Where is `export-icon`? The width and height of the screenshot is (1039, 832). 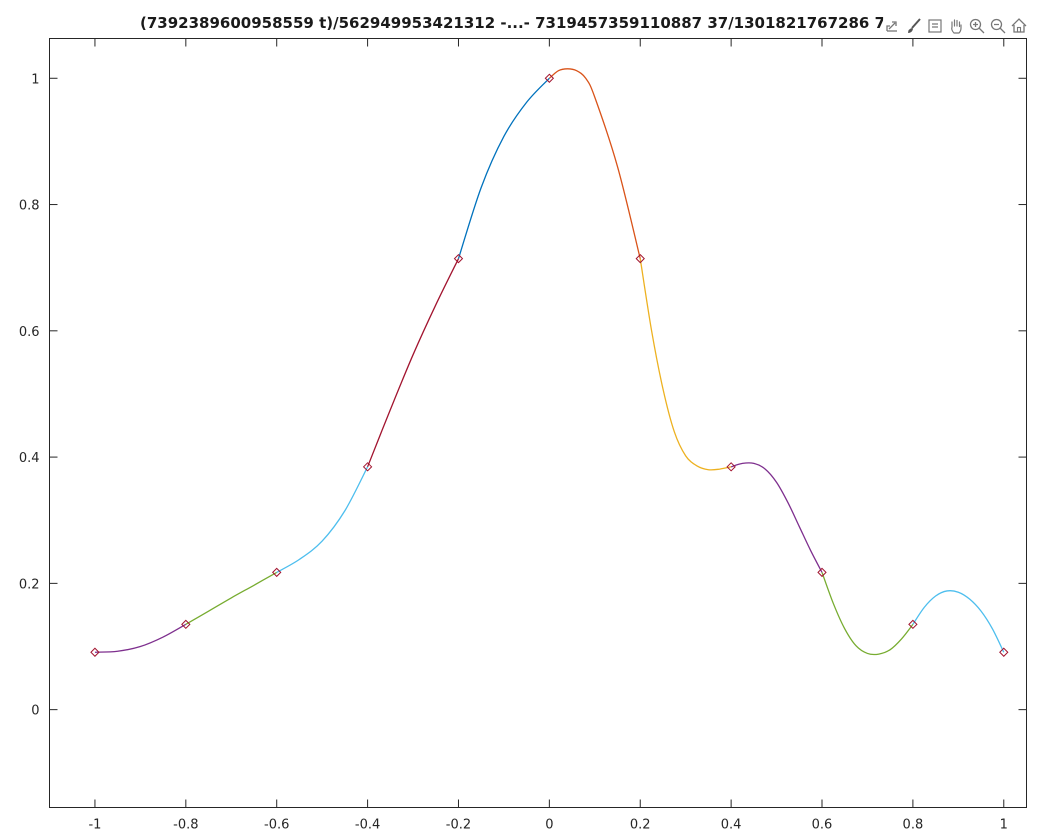 export-icon is located at coordinates (891, 26).